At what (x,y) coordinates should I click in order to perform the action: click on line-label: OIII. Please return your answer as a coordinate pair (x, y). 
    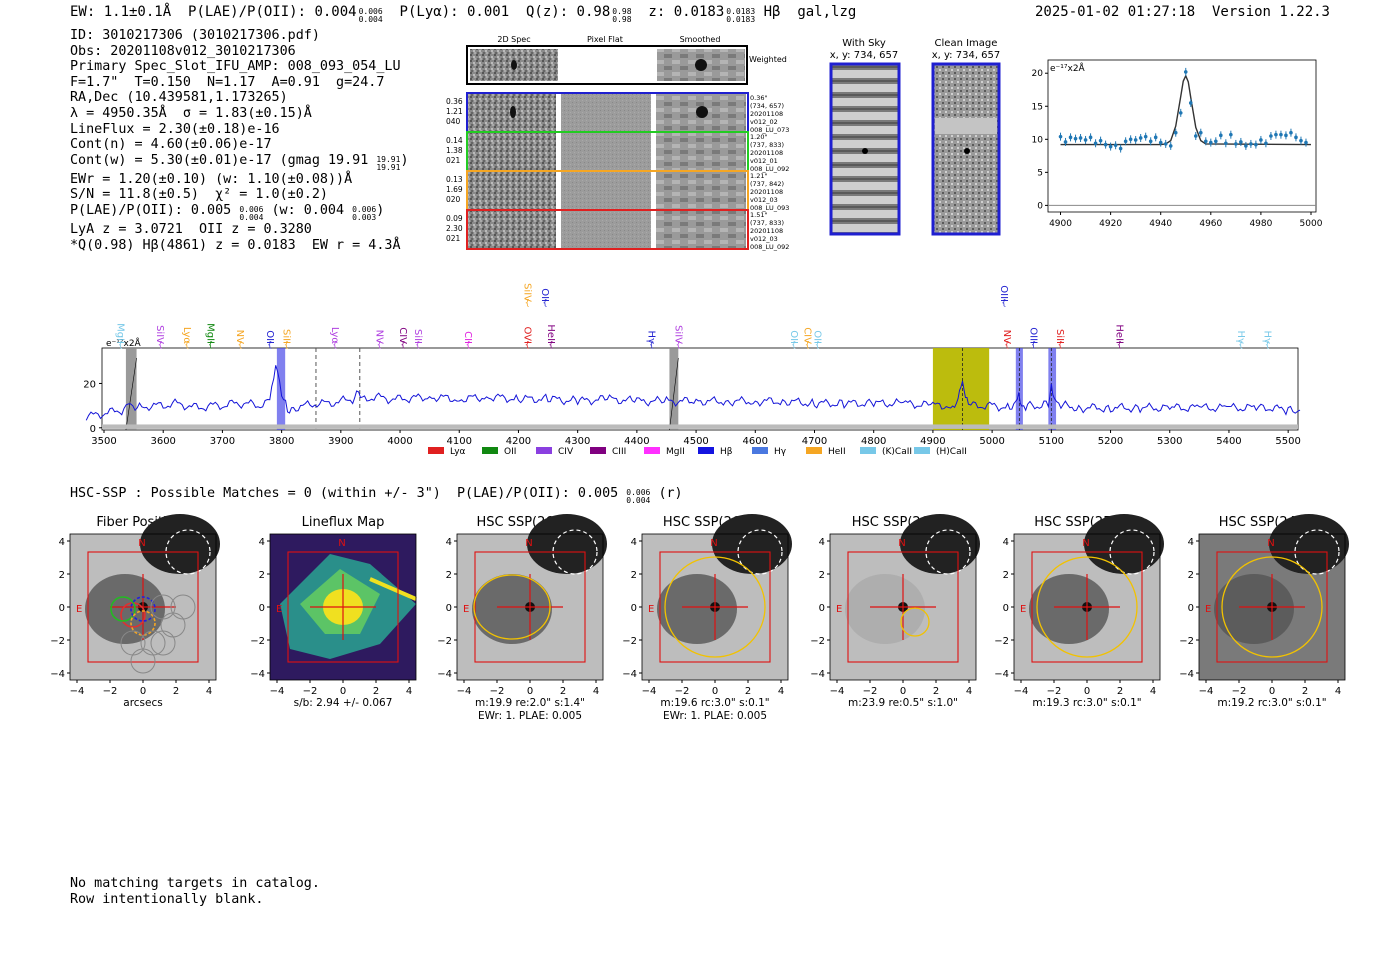
    Looking at the image, I should click on (1003, 293).